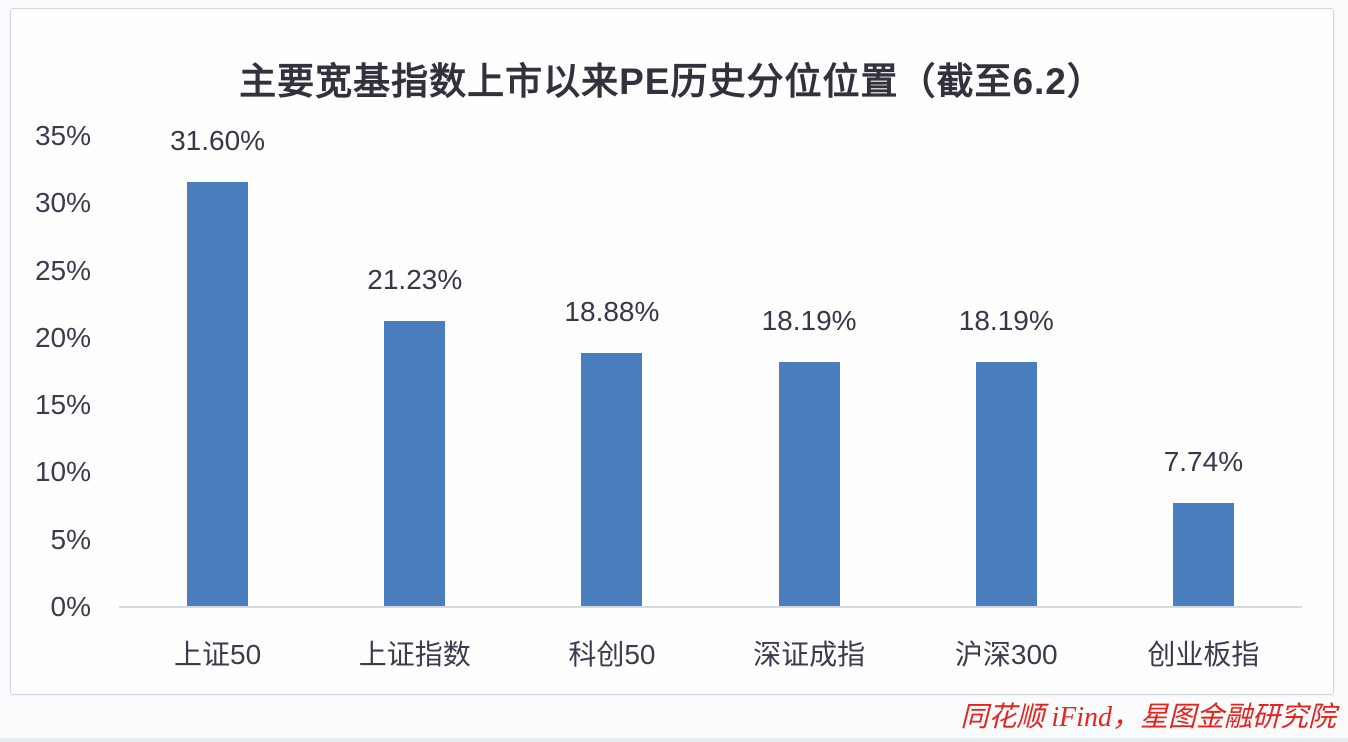  What do you see at coordinates (70, 606) in the screenshot?
I see `y-axis-tick-label: 0%` at bounding box center [70, 606].